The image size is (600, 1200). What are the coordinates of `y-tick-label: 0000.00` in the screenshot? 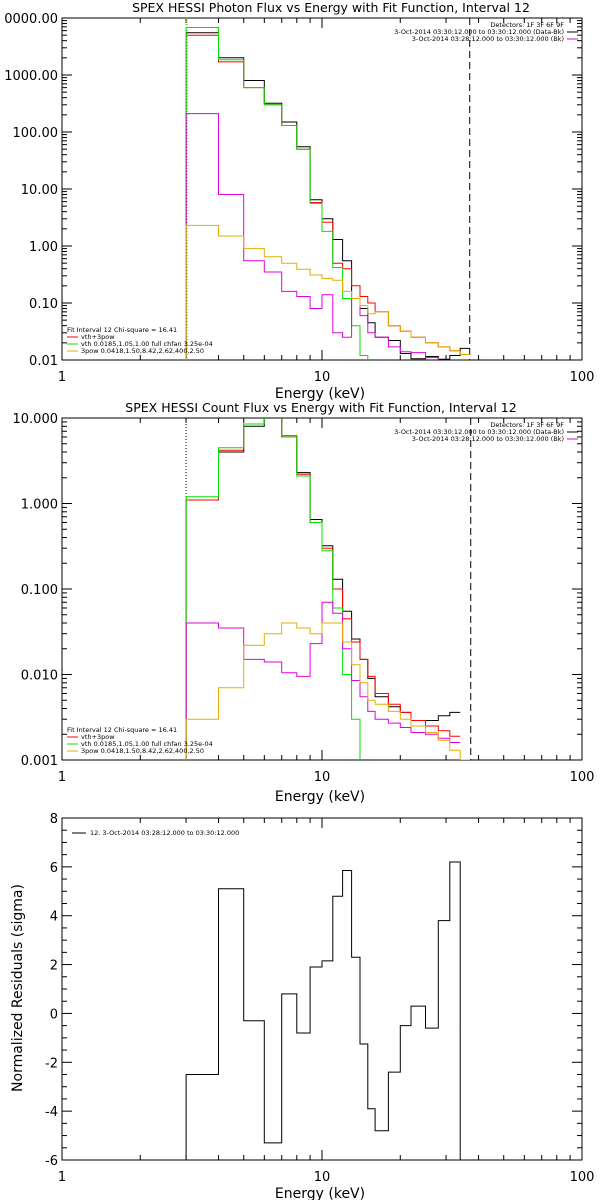 It's located at (31, 19).